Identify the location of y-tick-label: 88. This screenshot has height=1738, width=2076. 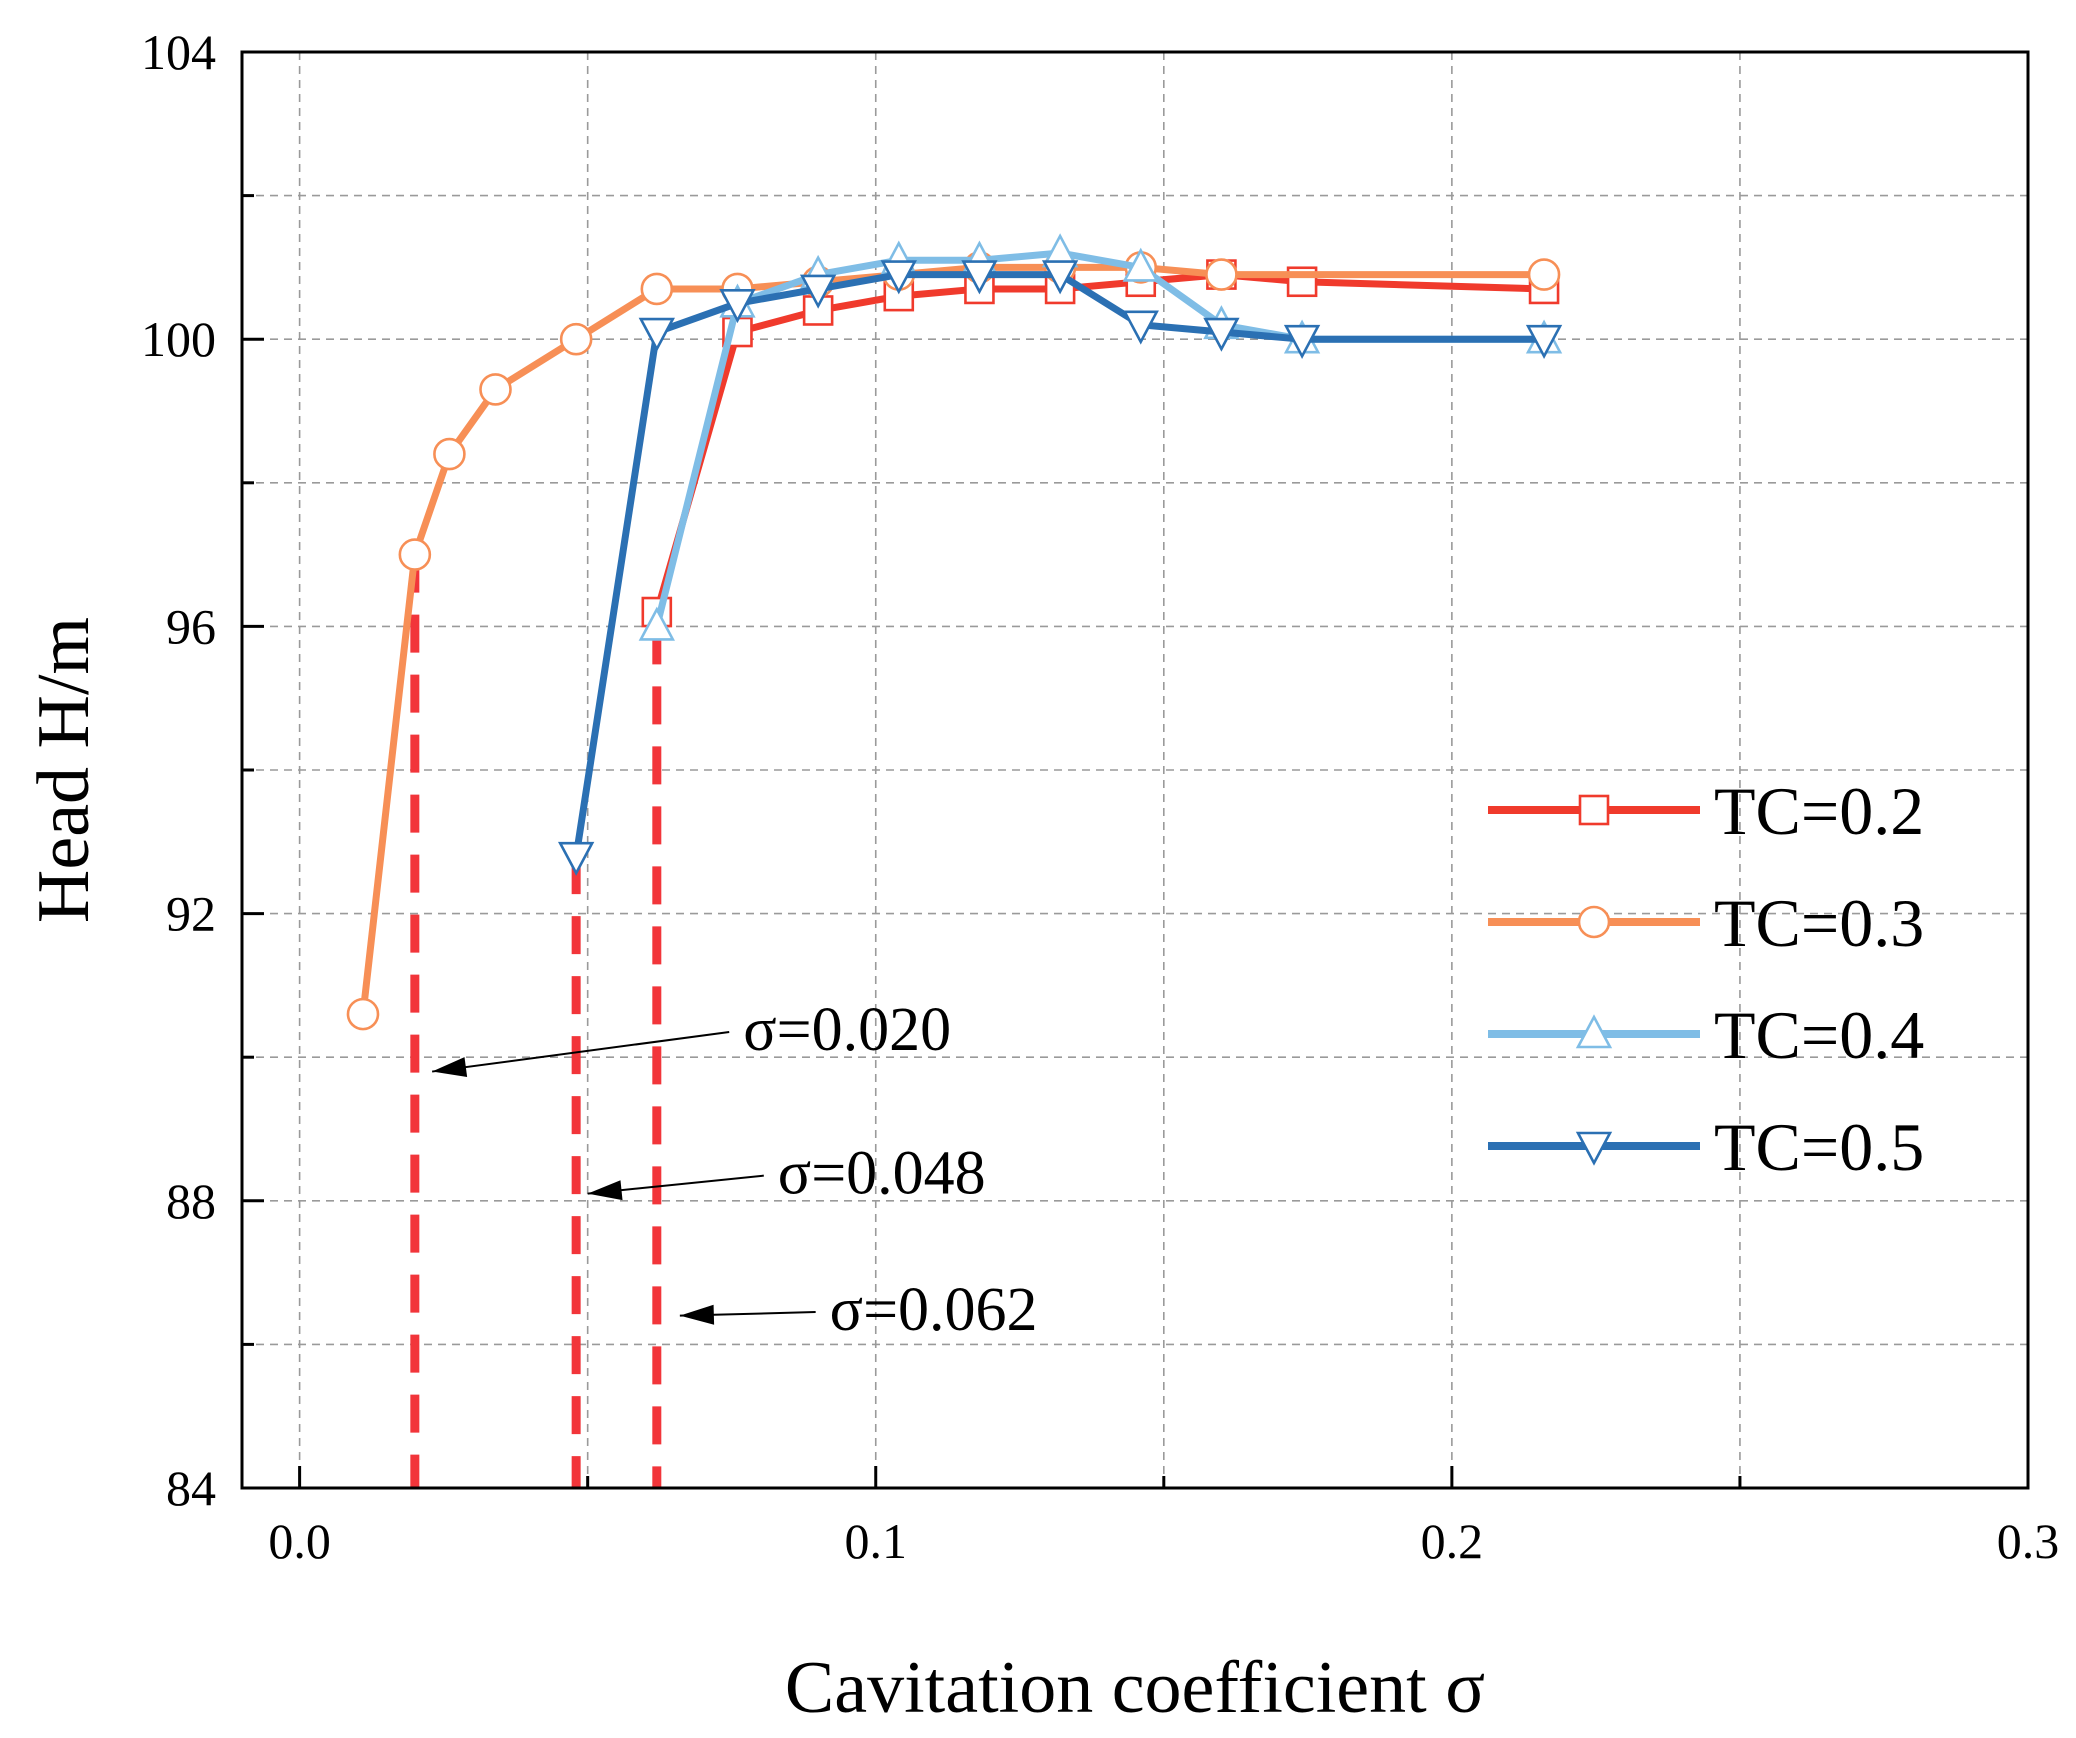
(191, 1201).